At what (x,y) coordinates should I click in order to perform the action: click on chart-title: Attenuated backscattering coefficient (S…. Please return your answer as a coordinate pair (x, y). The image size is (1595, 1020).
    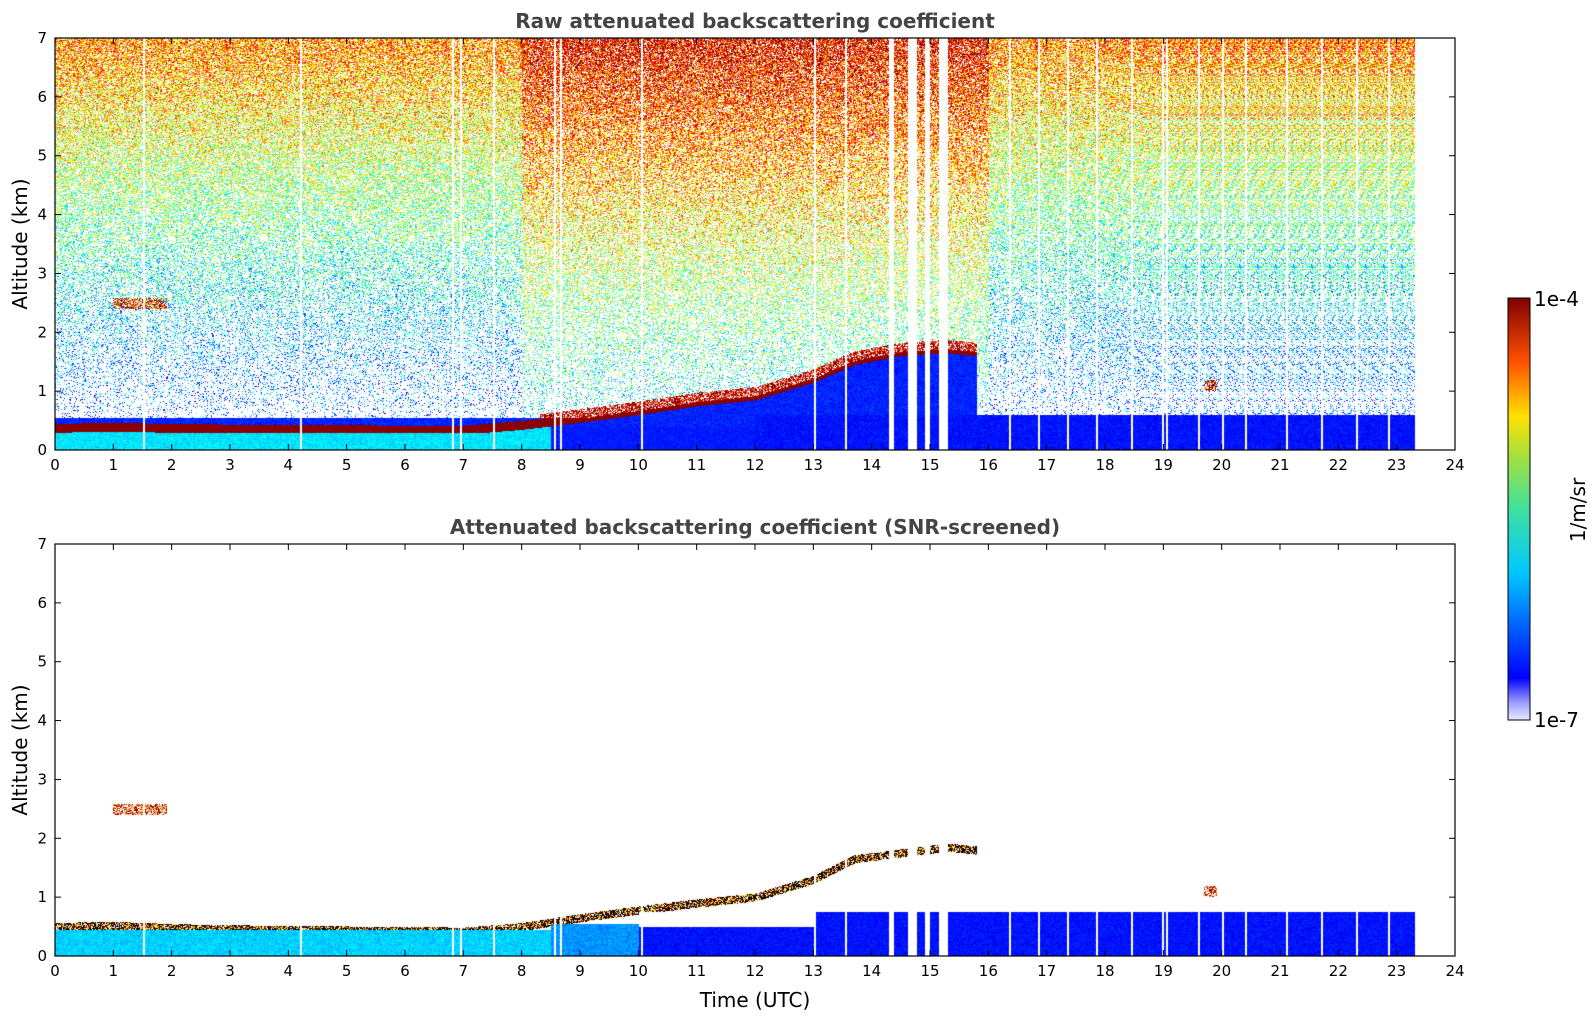
    Looking at the image, I should click on (755, 527).